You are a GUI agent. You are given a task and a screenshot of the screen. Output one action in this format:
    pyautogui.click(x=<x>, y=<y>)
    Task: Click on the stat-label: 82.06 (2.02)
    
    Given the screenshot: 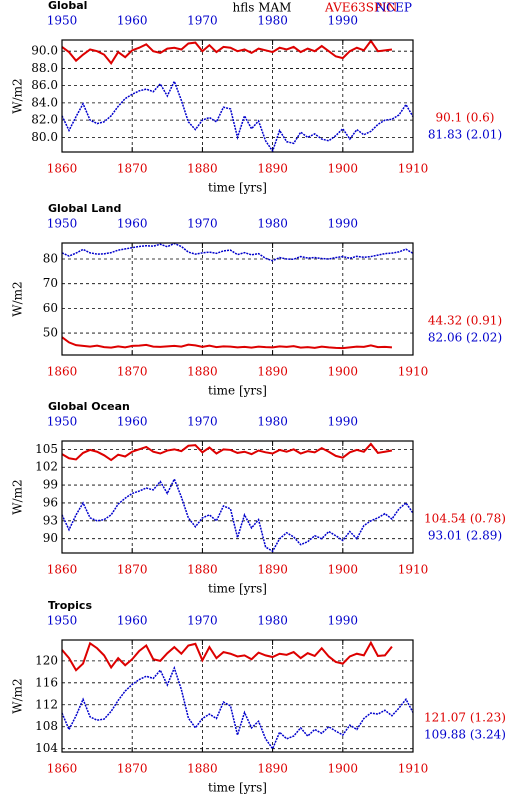 What is the action you would take?
    pyautogui.click(x=465, y=338)
    